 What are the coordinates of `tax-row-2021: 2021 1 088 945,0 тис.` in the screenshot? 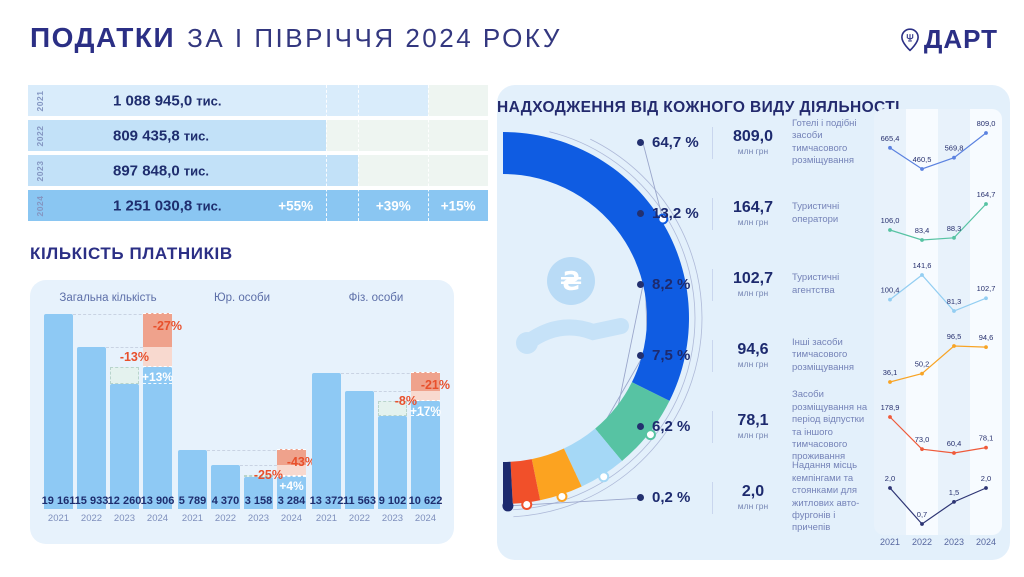 It's located at (258, 100).